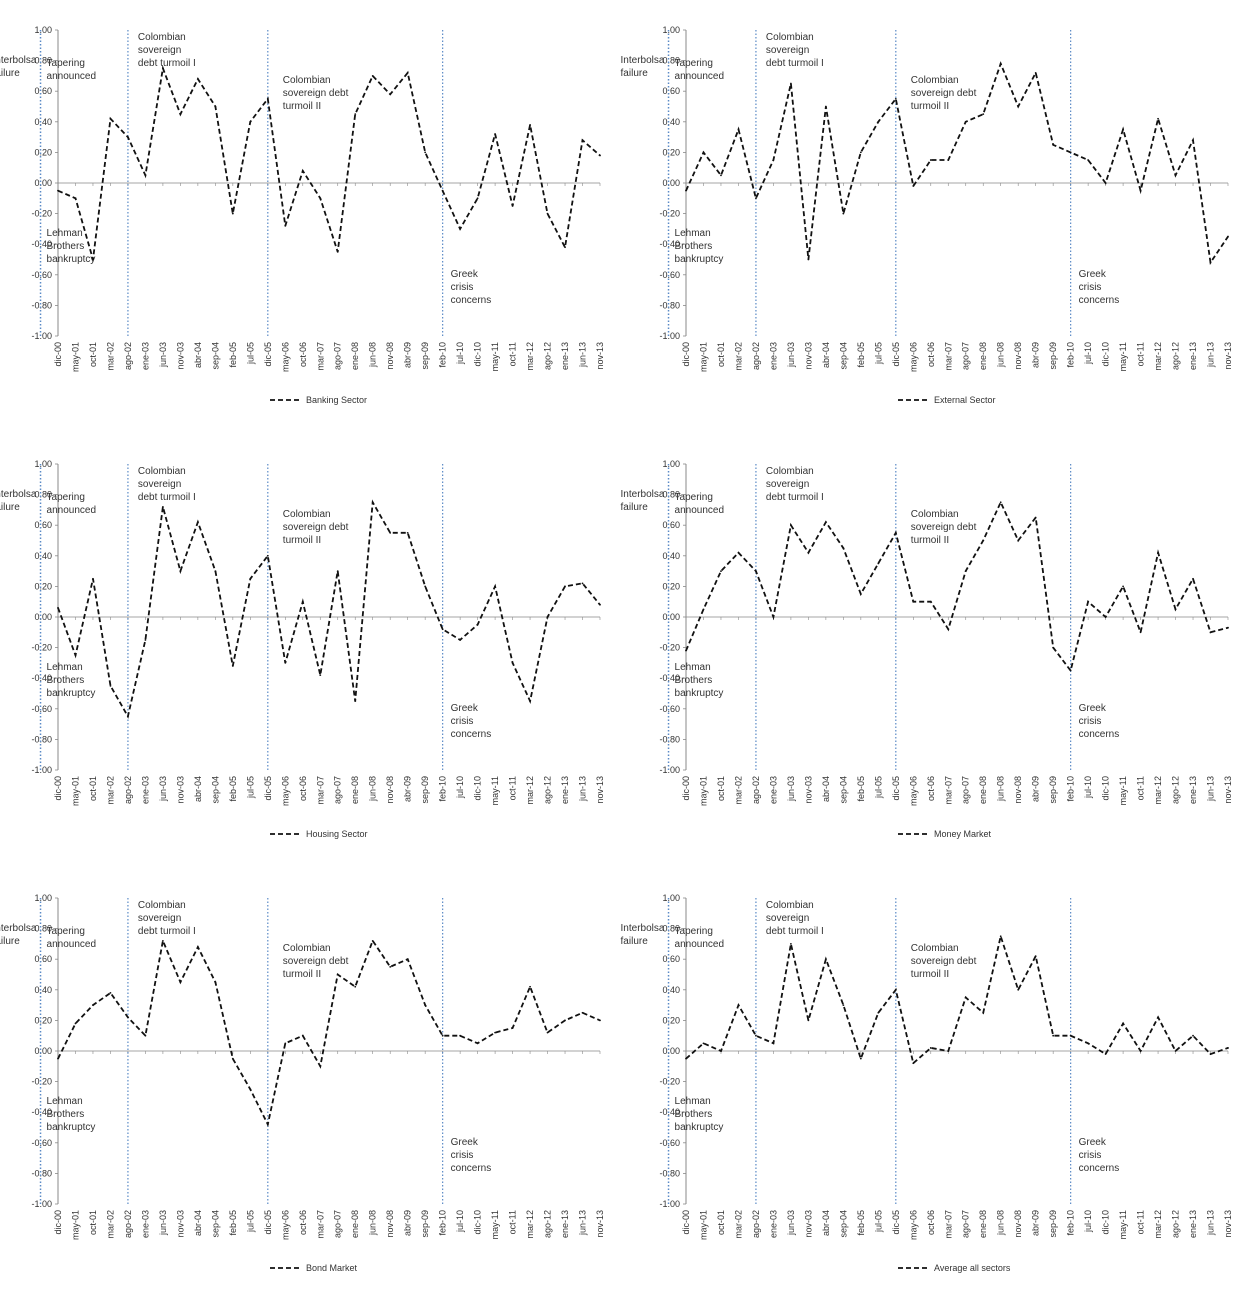 This screenshot has width=1257, height=1294. I want to click on x-tick-label: mar-07, so click(948, 790).